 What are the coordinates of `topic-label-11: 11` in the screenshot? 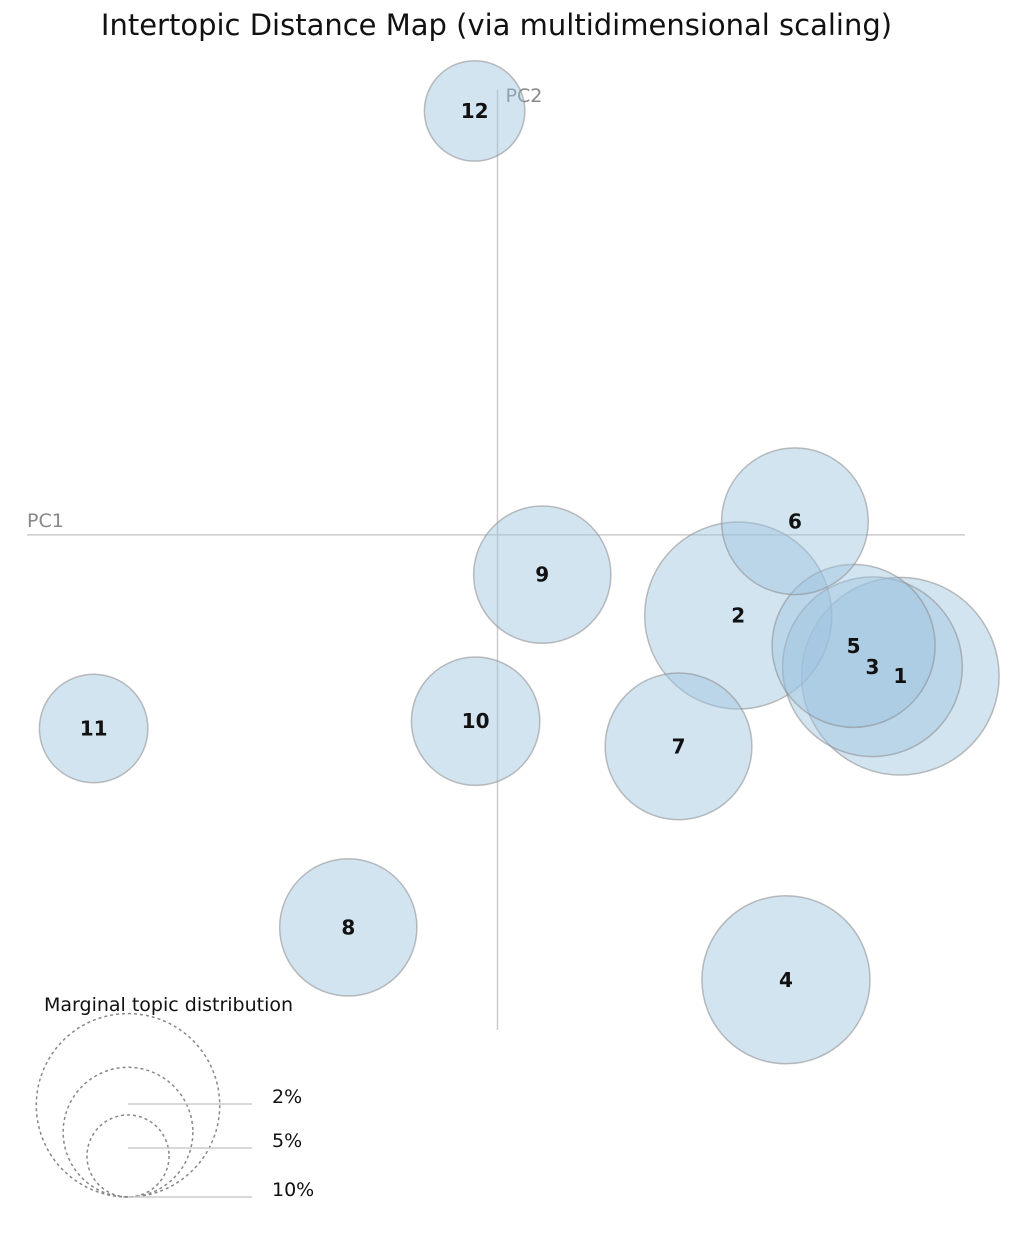 It's located at (94, 729).